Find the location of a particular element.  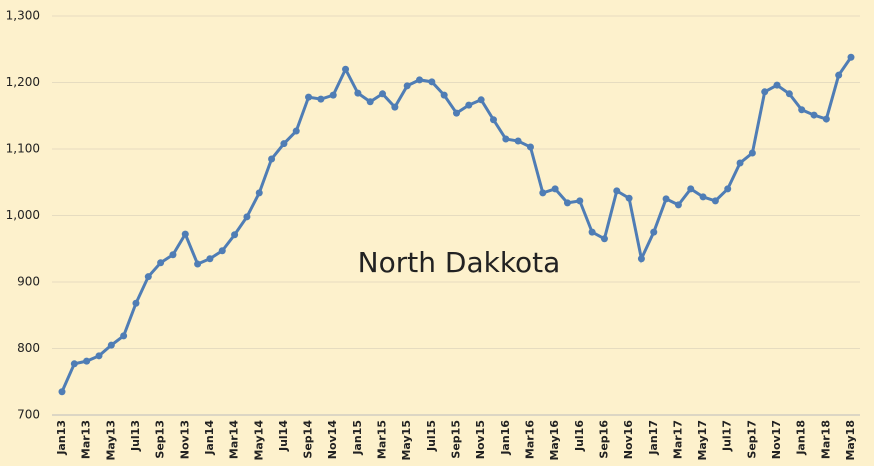

y-tick-label: 1,000 is located at coordinates (23, 215).